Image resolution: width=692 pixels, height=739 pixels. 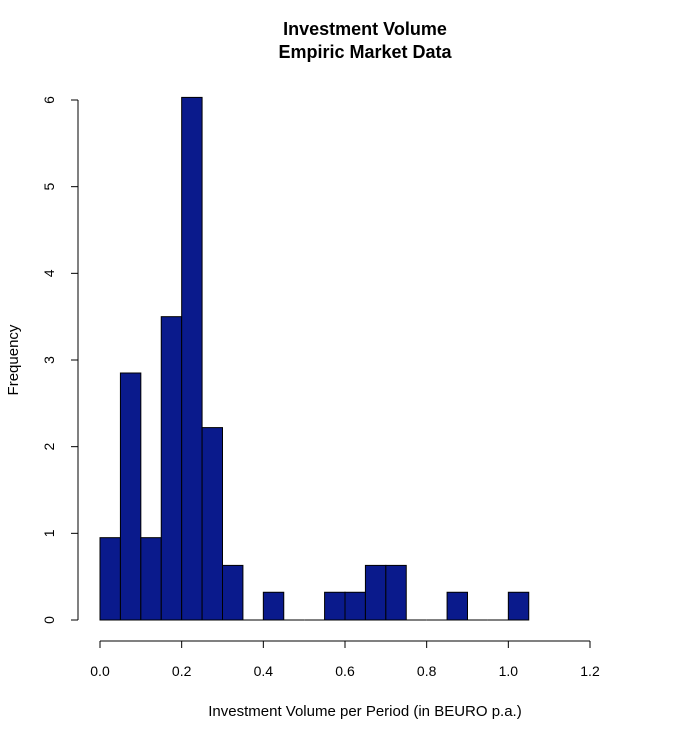 I want to click on y-tick-label: 6, so click(x=49, y=100).